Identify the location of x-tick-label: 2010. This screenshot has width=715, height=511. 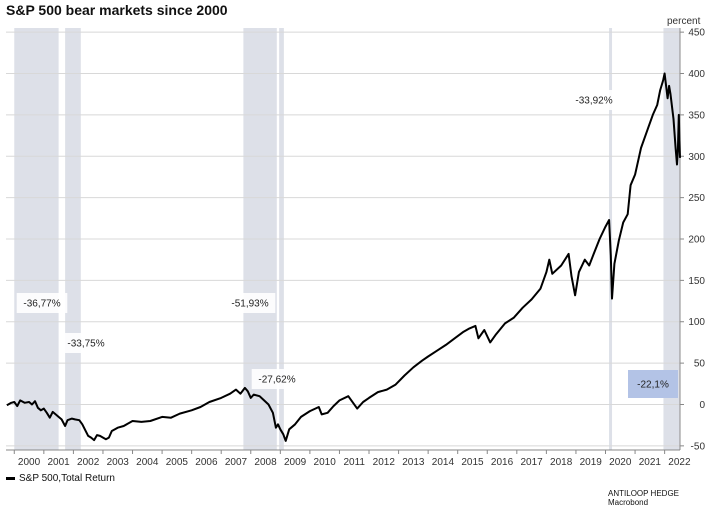
(325, 462).